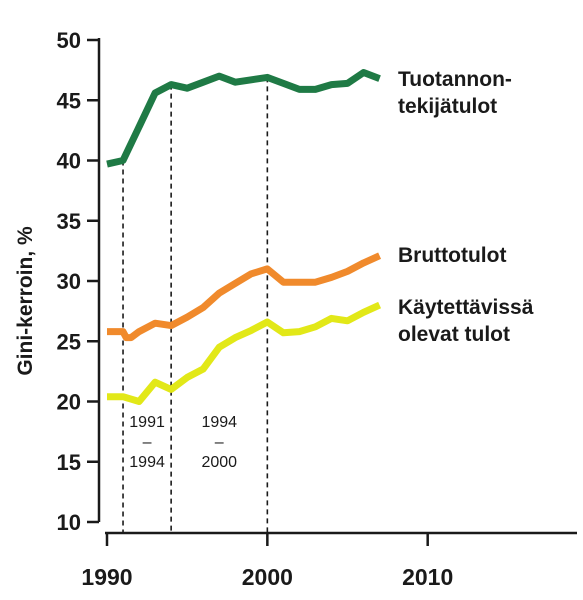 Image resolution: width=583 pixels, height=600 pixels. What do you see at coordinates (454, 334) in the screenshot?
I see `series-label: olevat tulot` at bounding box center [454, 334].